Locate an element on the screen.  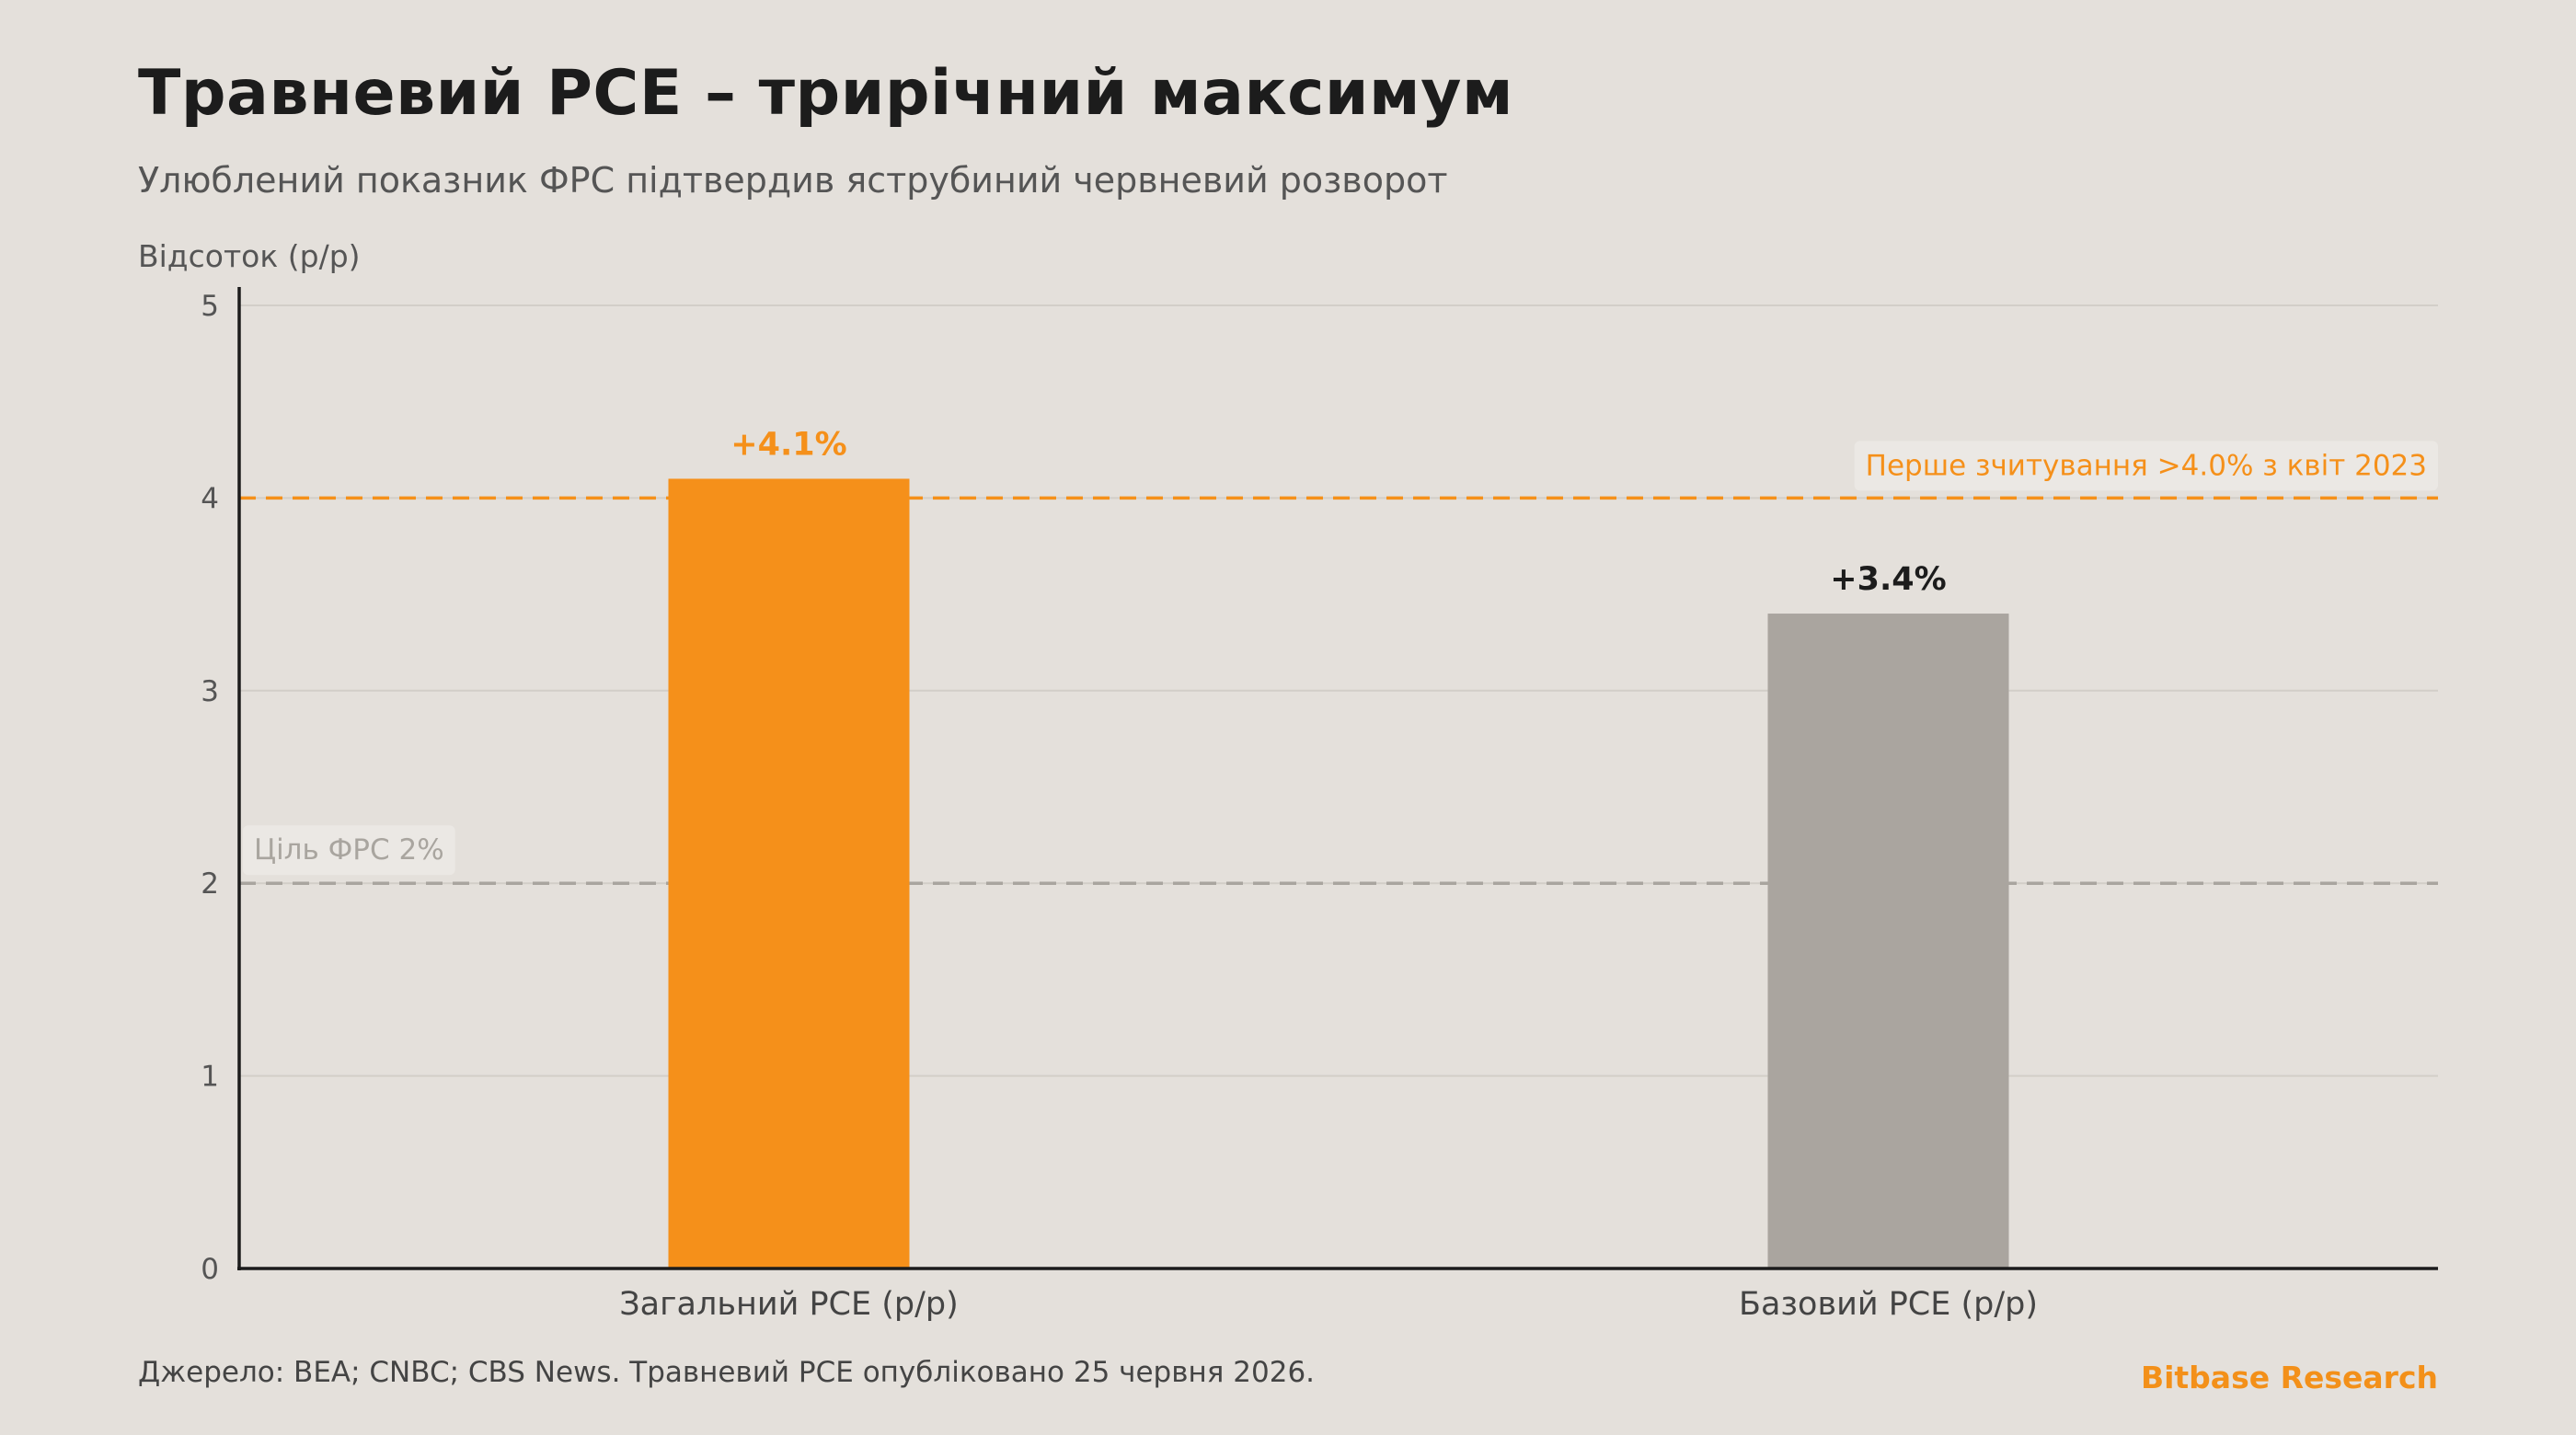
y-tick-label: 2 is located at coordinates (210, 884).